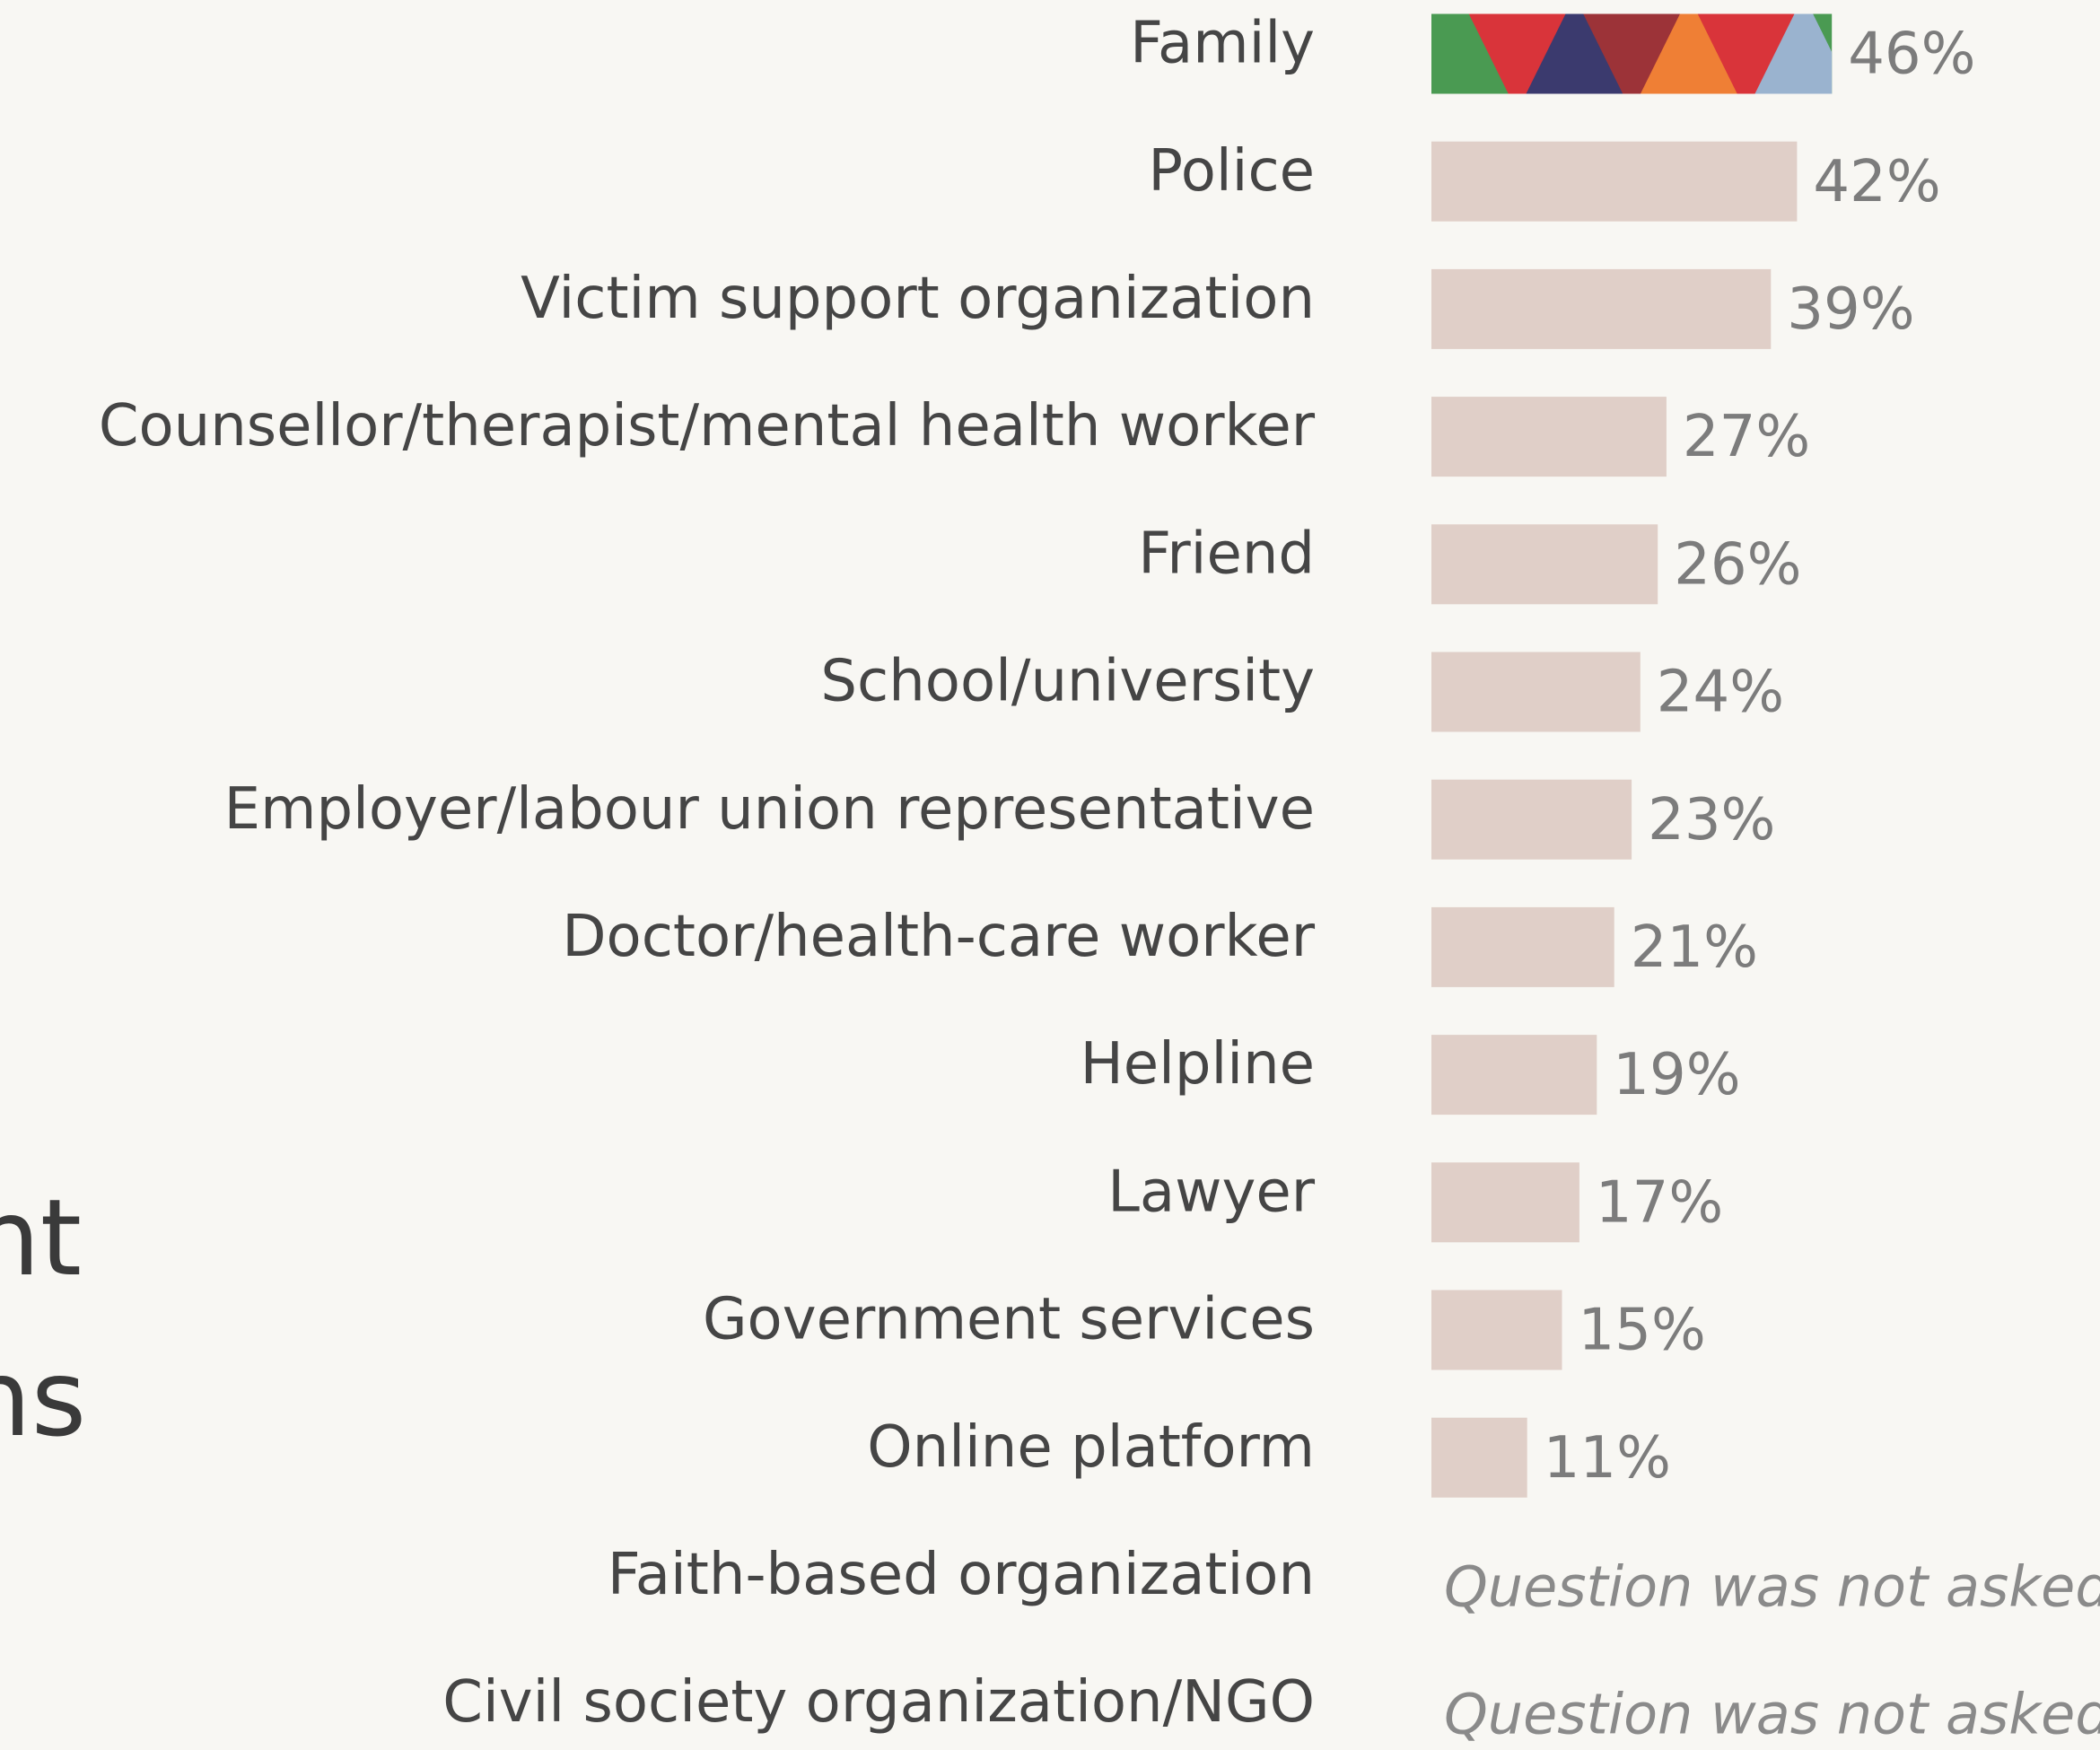 This screenshot has height=1750, width=2100. I want to click on category-label: Lawyer, so click(1211, 1192).